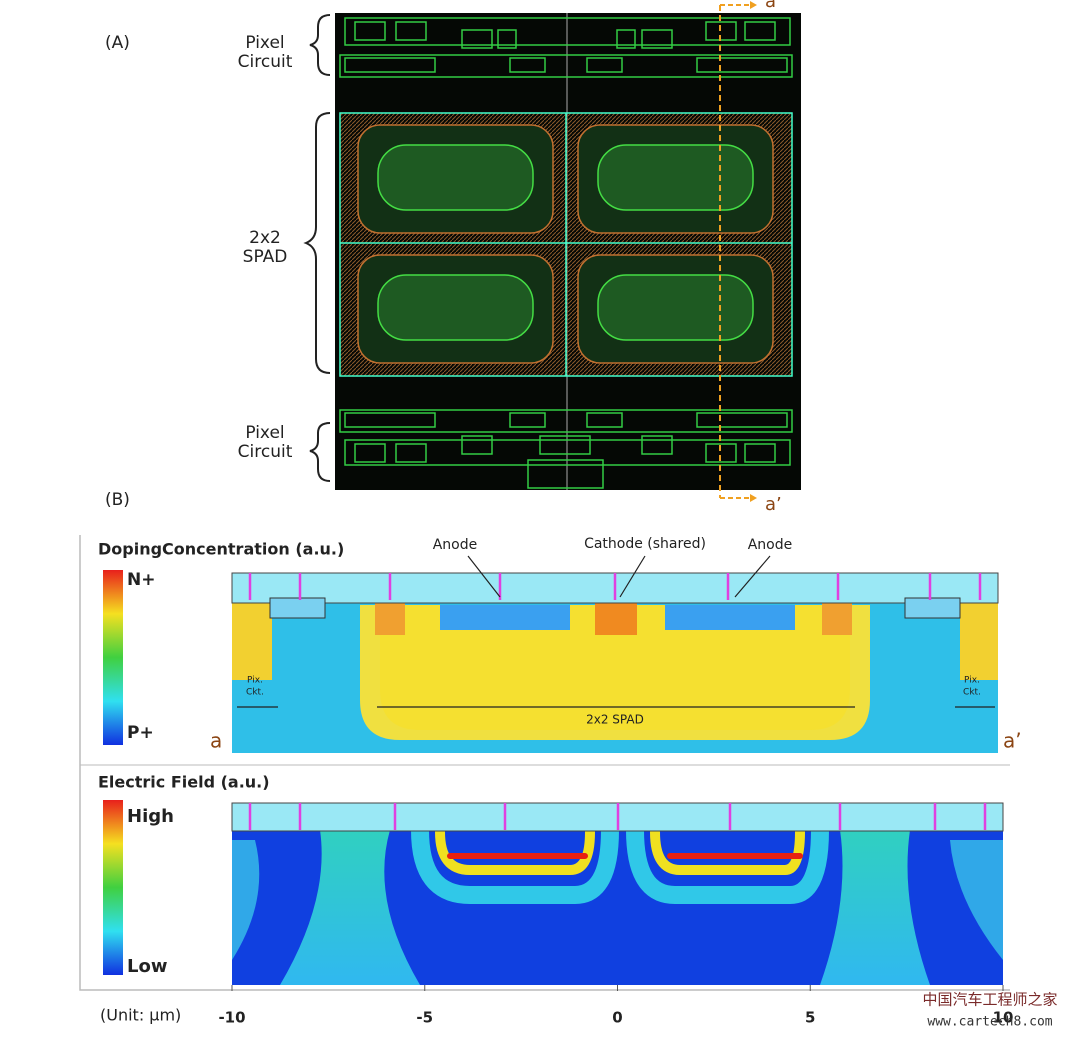 This screenshot has height=1038, width=1067. What do you see at coordinates (616, 631) in the screenshot?
I see `annotation-arrows` at bounding box center [616, 631].